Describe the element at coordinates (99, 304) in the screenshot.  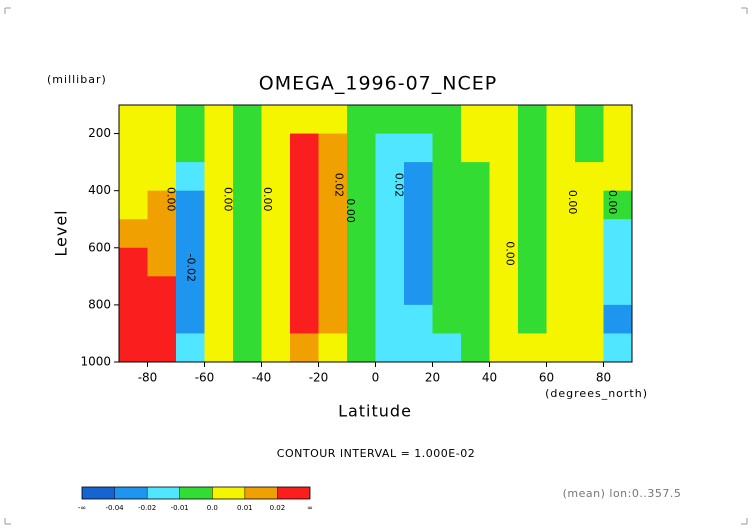
I see `y-tick-label: 800` at that location.